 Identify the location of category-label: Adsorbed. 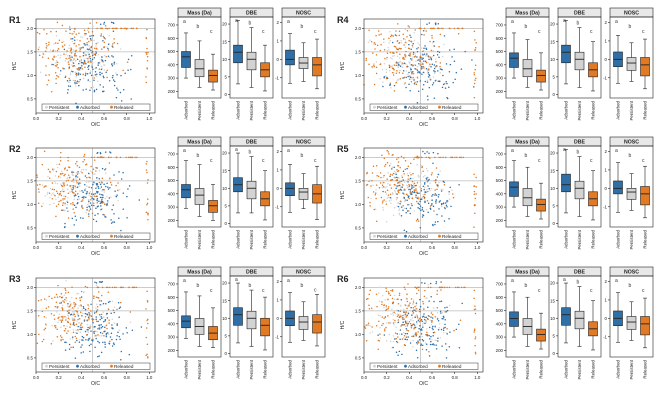
(186, 109).